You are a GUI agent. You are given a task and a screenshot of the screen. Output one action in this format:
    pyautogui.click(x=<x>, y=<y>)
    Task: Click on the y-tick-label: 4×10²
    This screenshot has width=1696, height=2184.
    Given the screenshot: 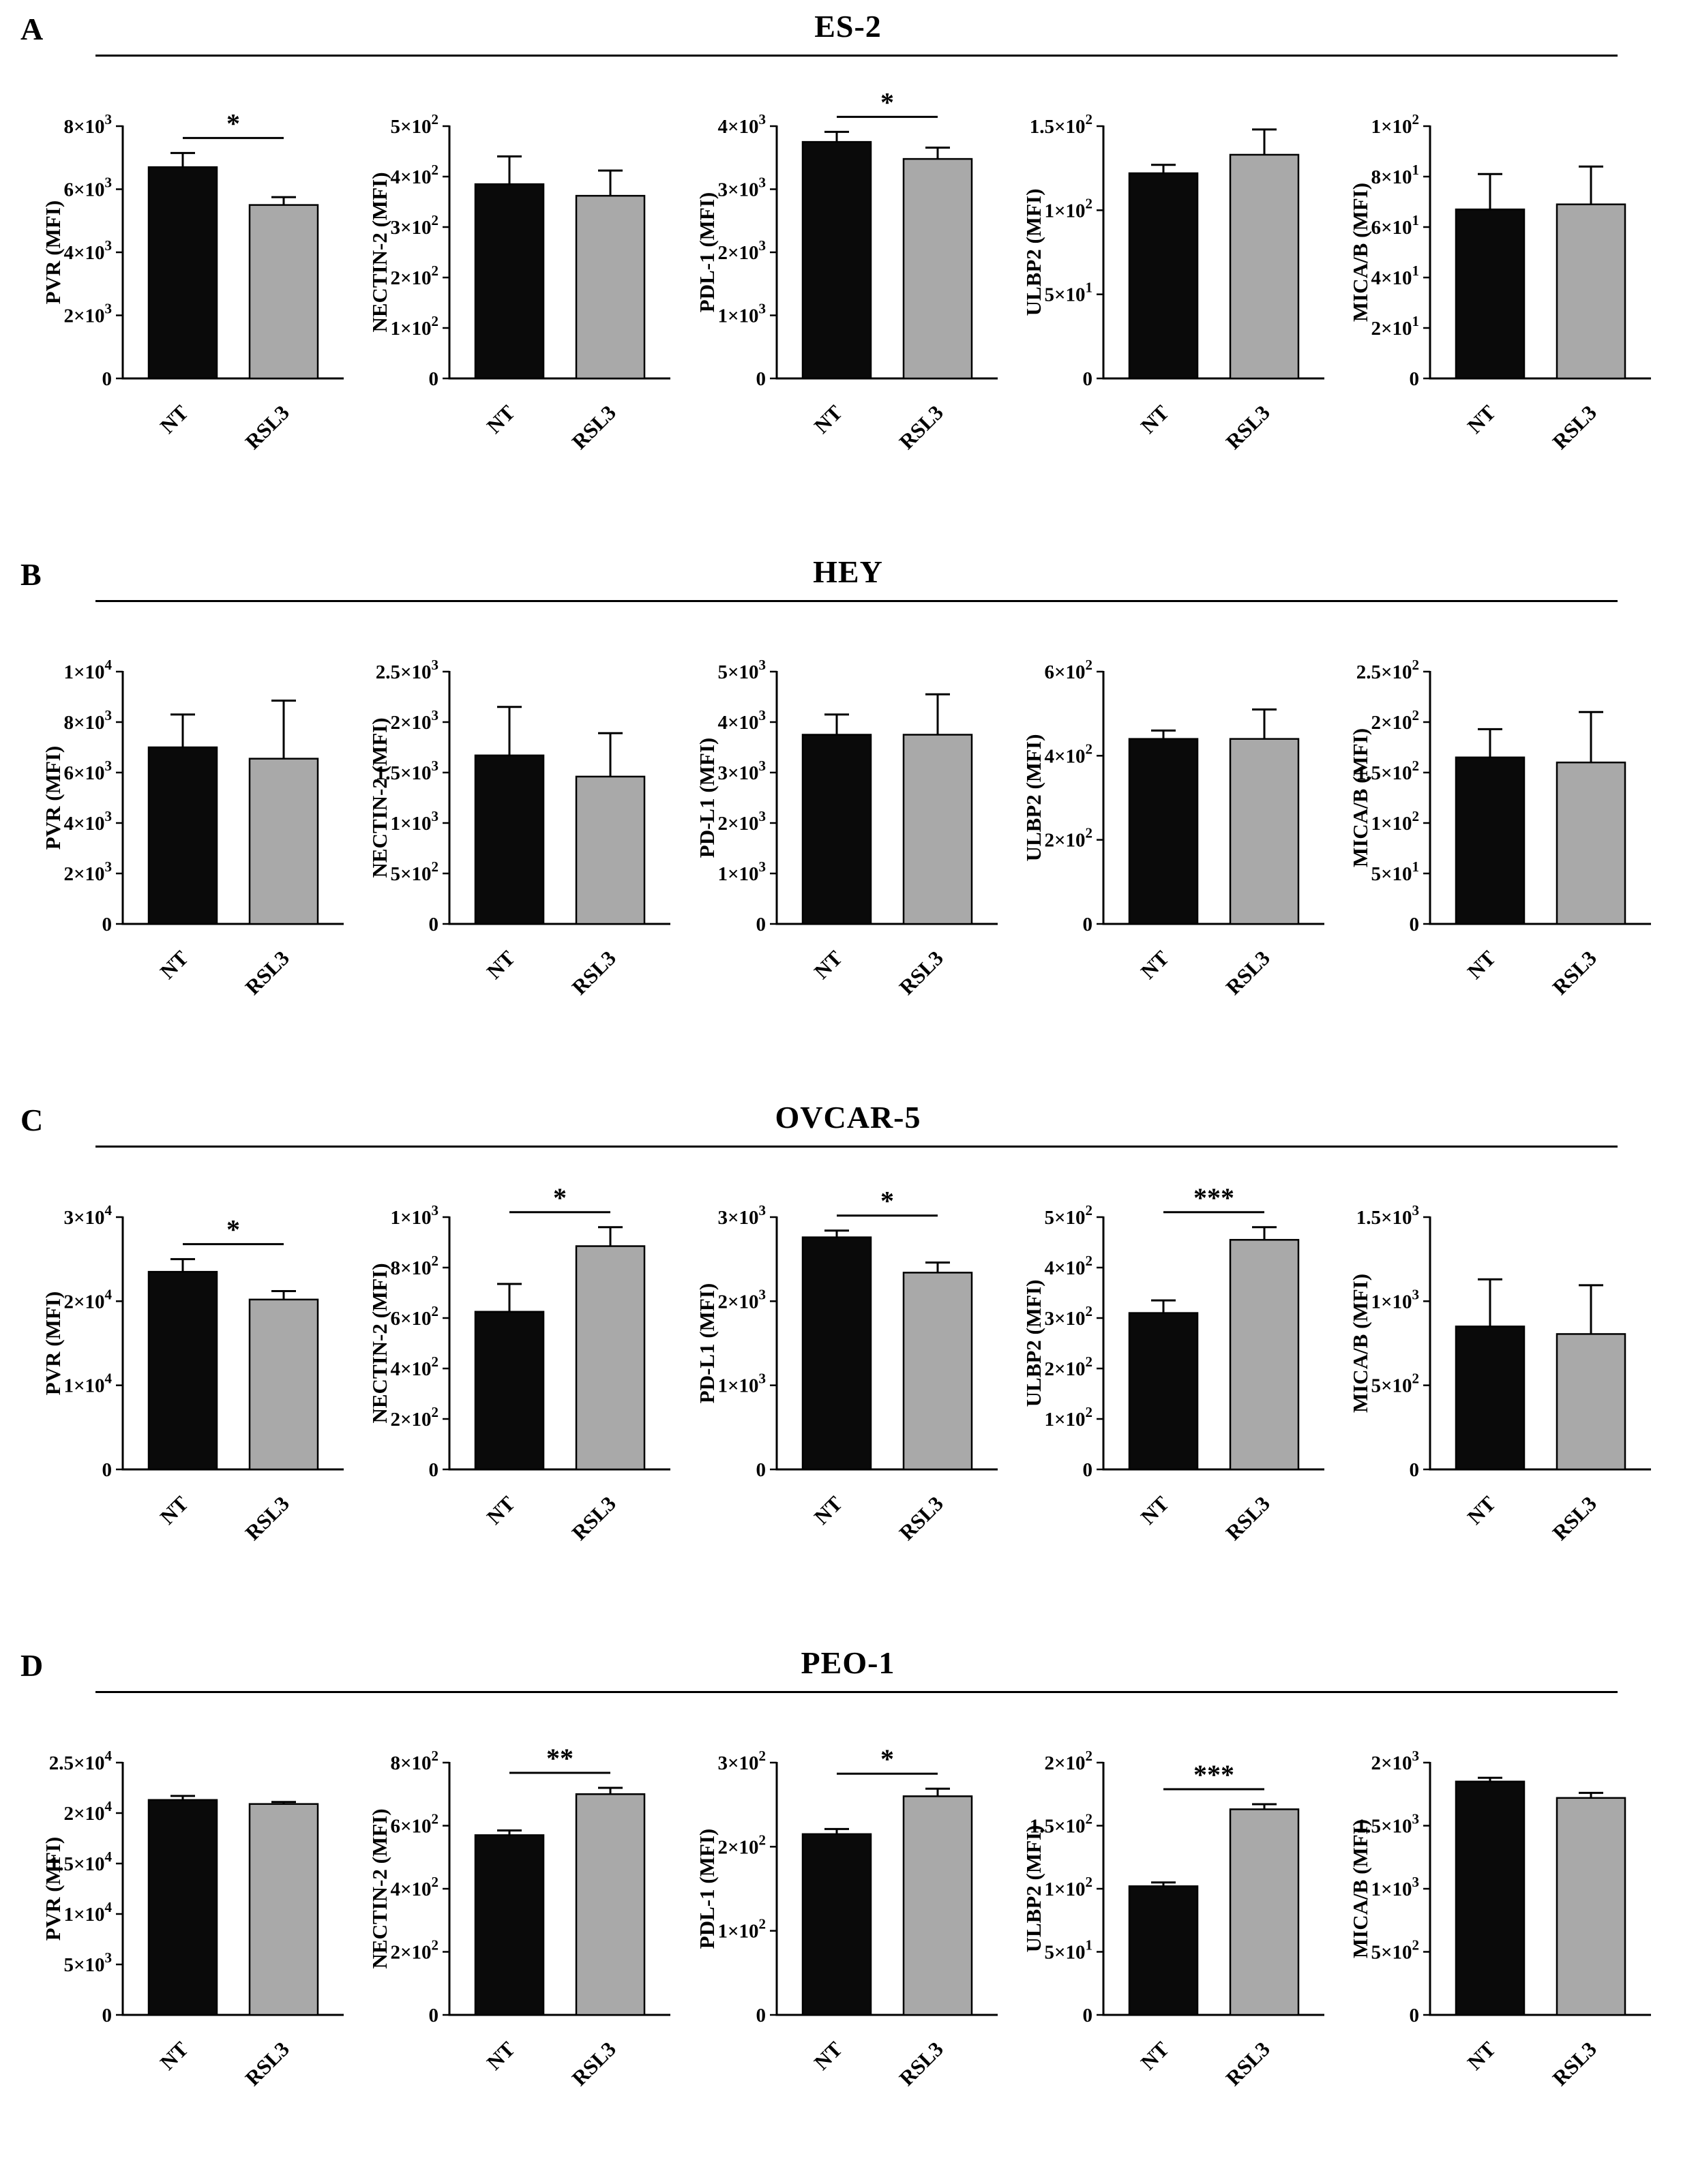 What is the action you would take?
    pyautogui.click(x=415, y=1366)
    